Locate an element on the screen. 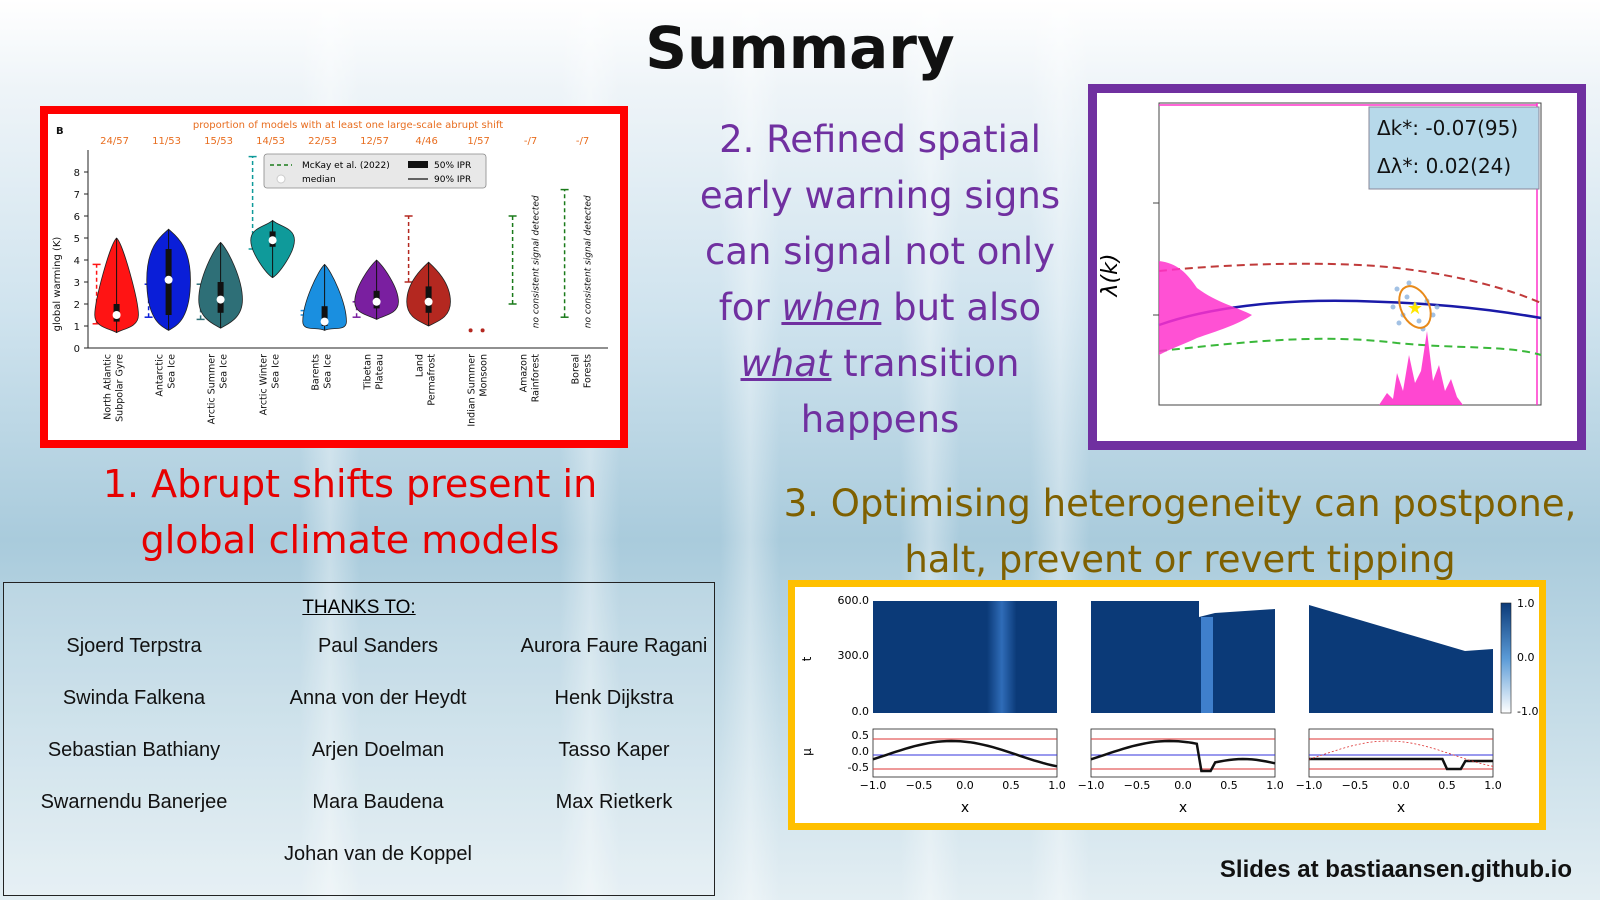 Image resolution: width=1600 pixels, height=900 pixels. star-icon: ★ is located at coordinates (1415, 308).